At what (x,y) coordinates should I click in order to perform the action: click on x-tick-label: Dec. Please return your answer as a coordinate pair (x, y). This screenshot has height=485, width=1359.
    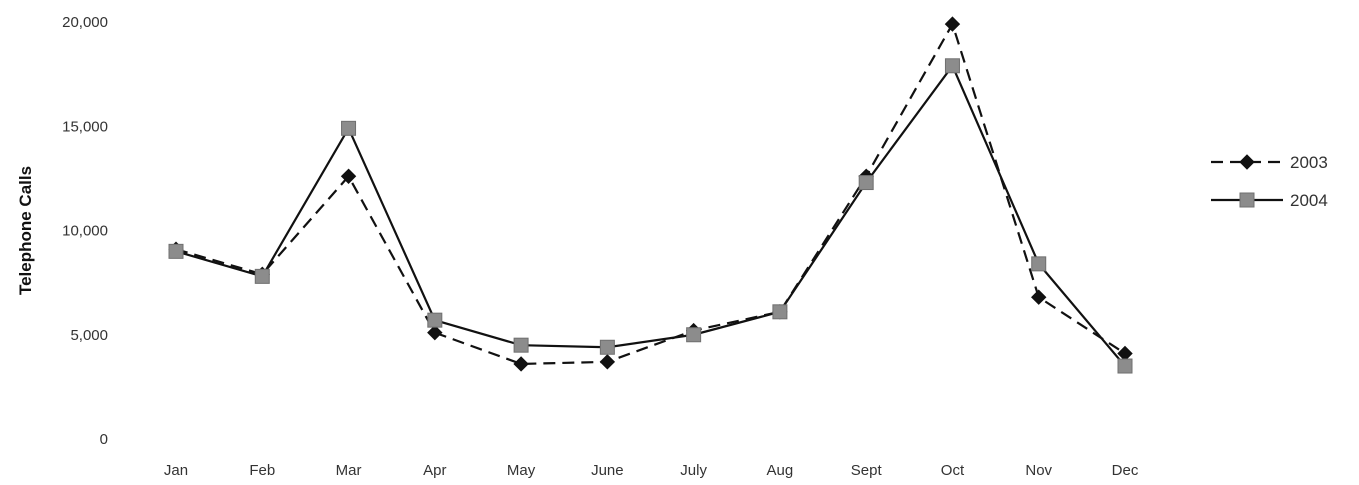
    Looking at the image, I should click on (1125, 470).